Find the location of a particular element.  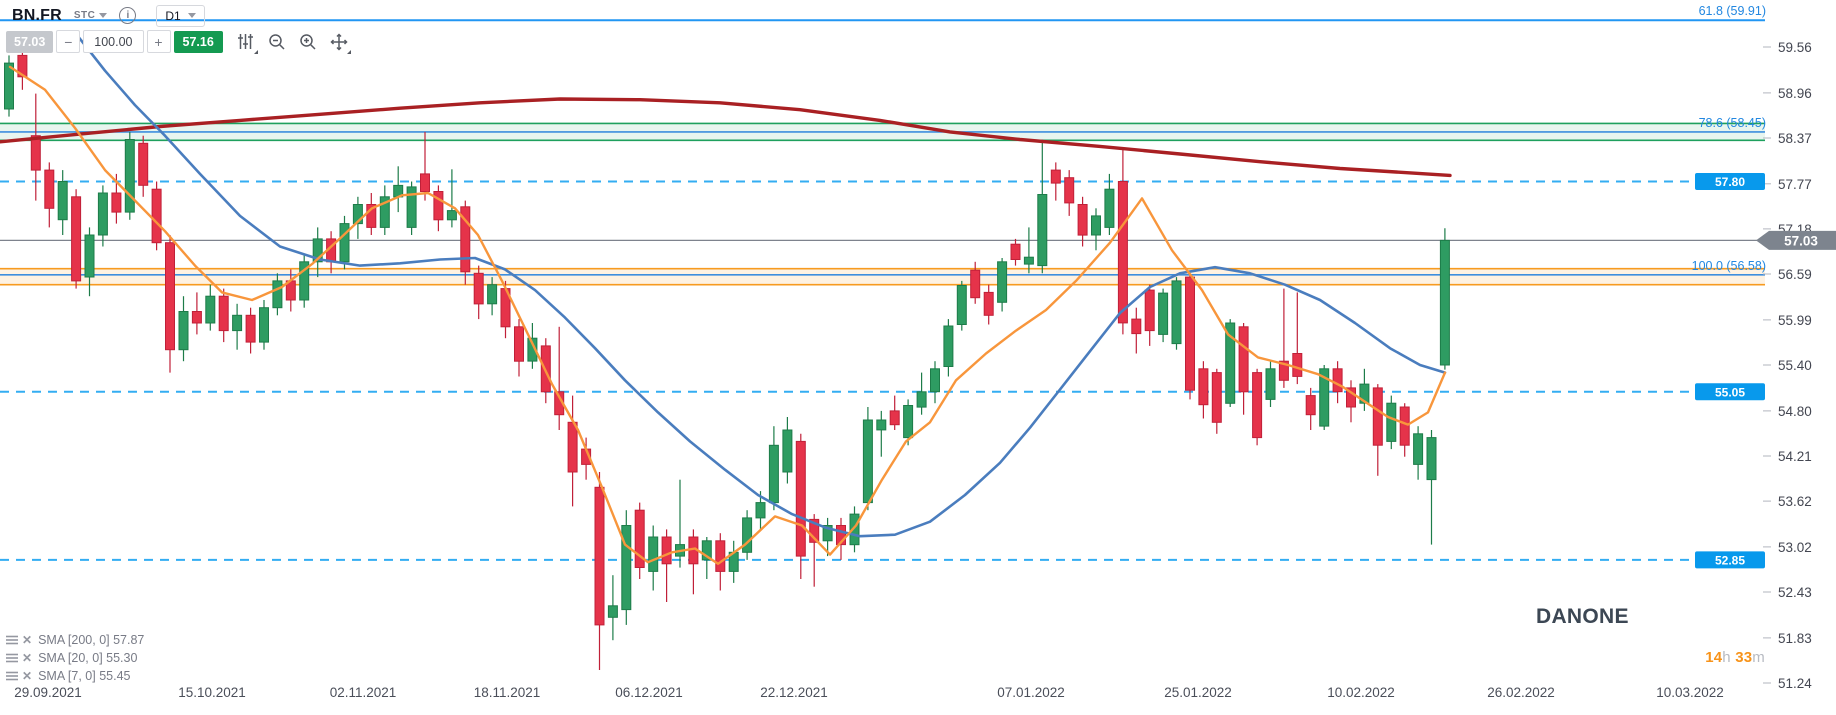

svg-text: 22.12.2021 is located at coordinates (794, 692).